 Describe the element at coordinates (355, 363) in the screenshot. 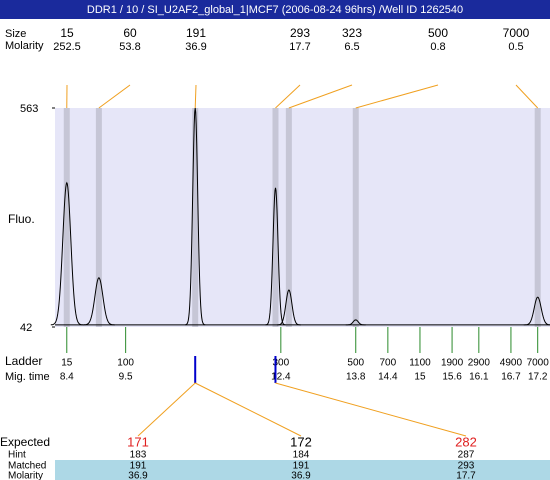

I see `ladder-size: 500` at that location.